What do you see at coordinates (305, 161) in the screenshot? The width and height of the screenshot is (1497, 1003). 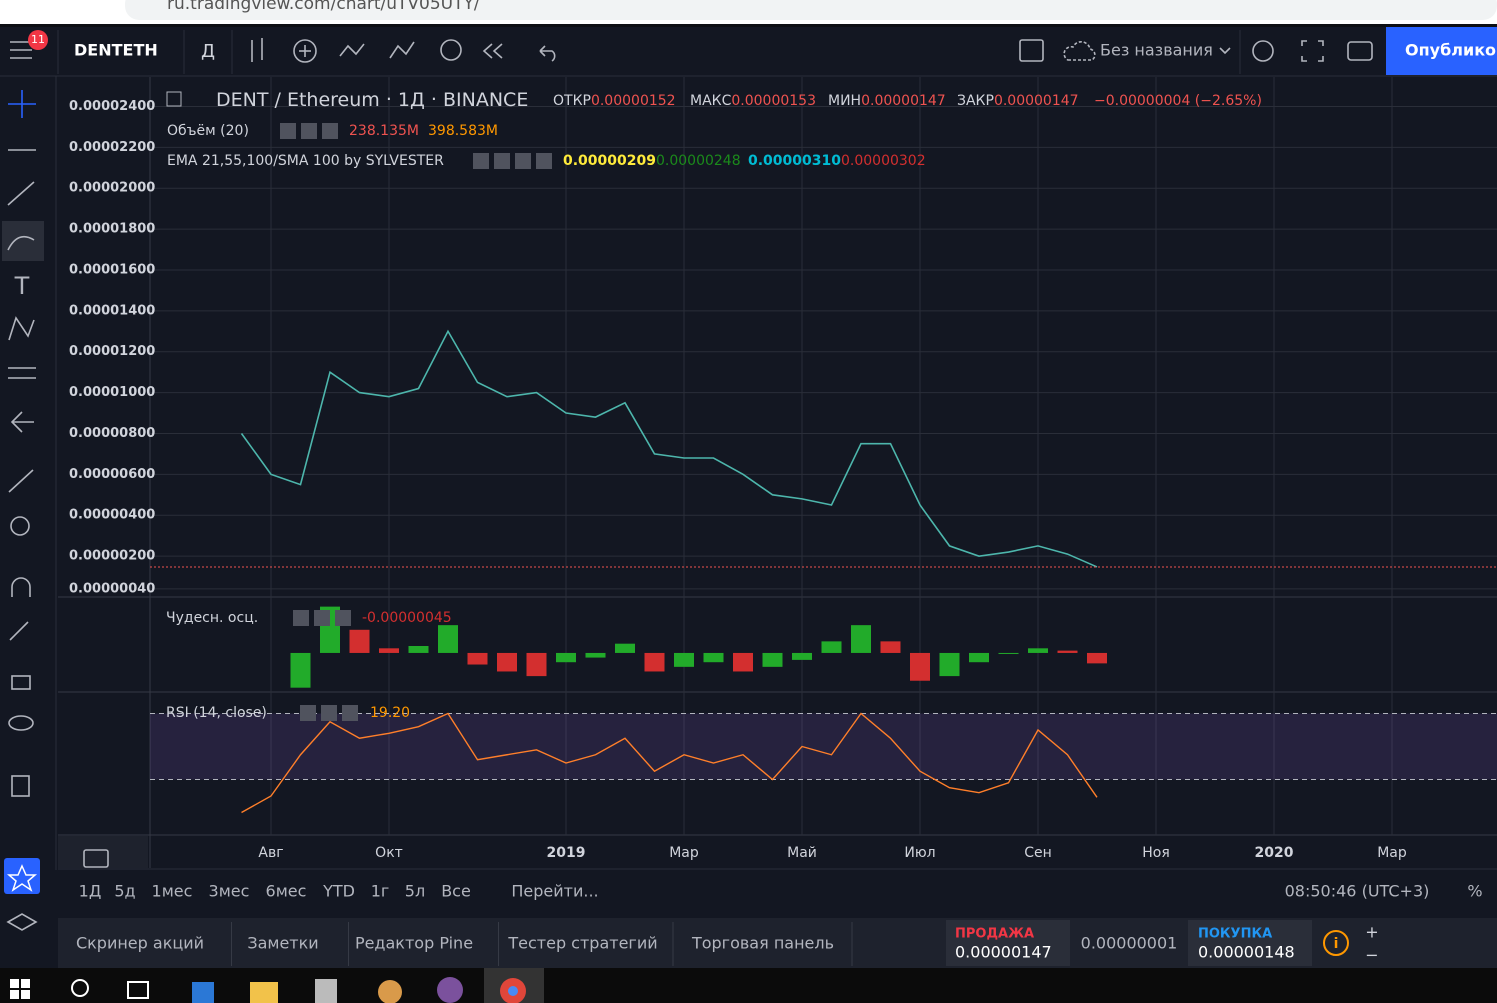 I see `ema-name: EMA 21,55,100/SMA 100 by SYLVESTER` at bounding box center [305, 161].